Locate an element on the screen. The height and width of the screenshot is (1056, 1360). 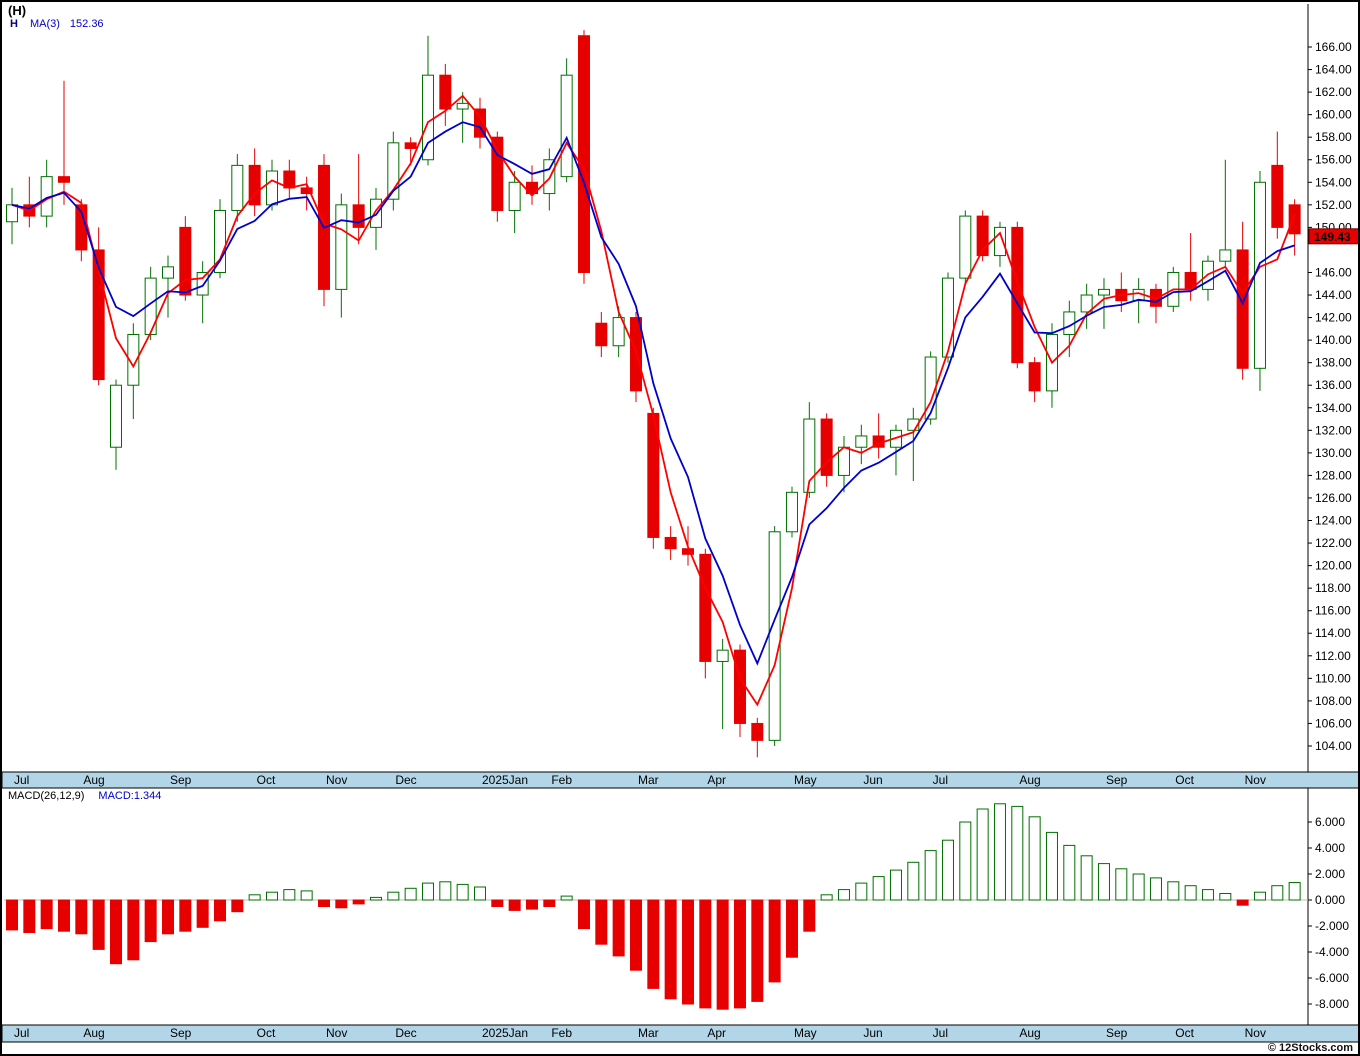
month-label: Jun is located at coordinates (872, 780).